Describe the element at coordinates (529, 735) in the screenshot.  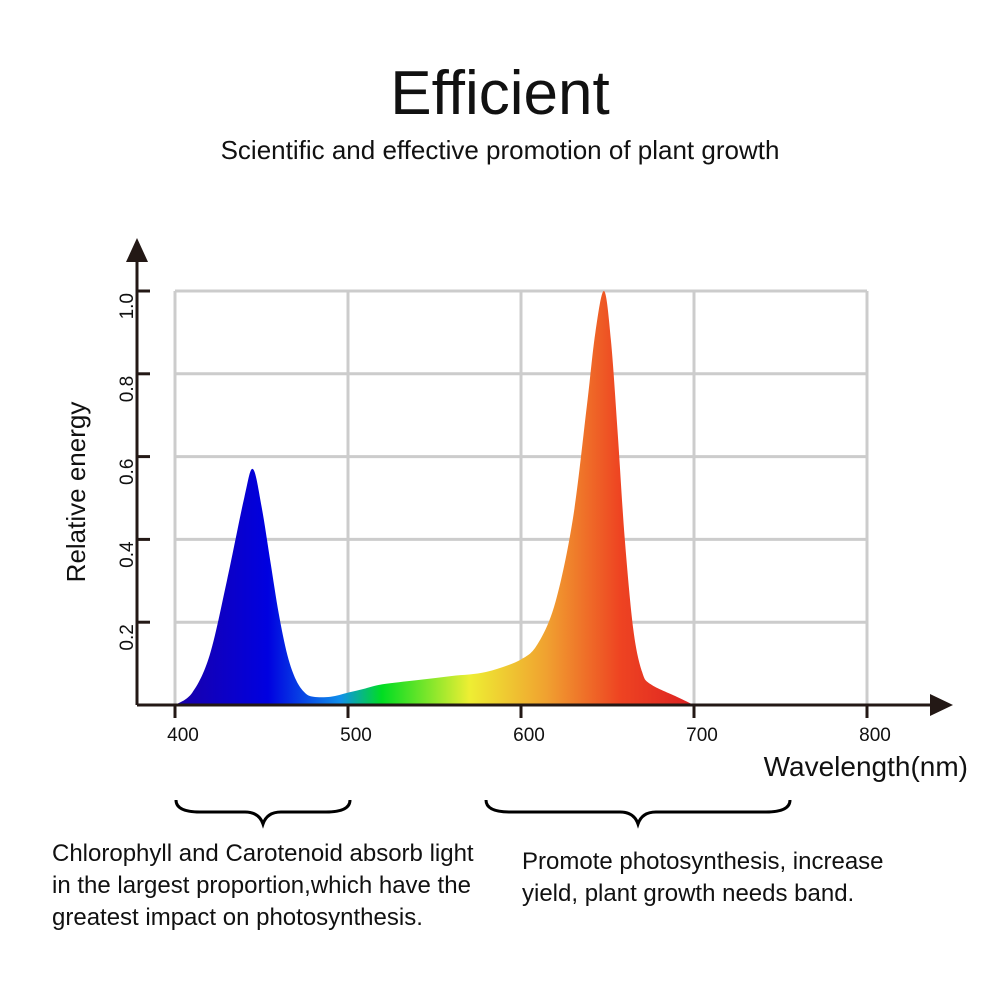
I see `x-tick-label-2: 600` at that location.